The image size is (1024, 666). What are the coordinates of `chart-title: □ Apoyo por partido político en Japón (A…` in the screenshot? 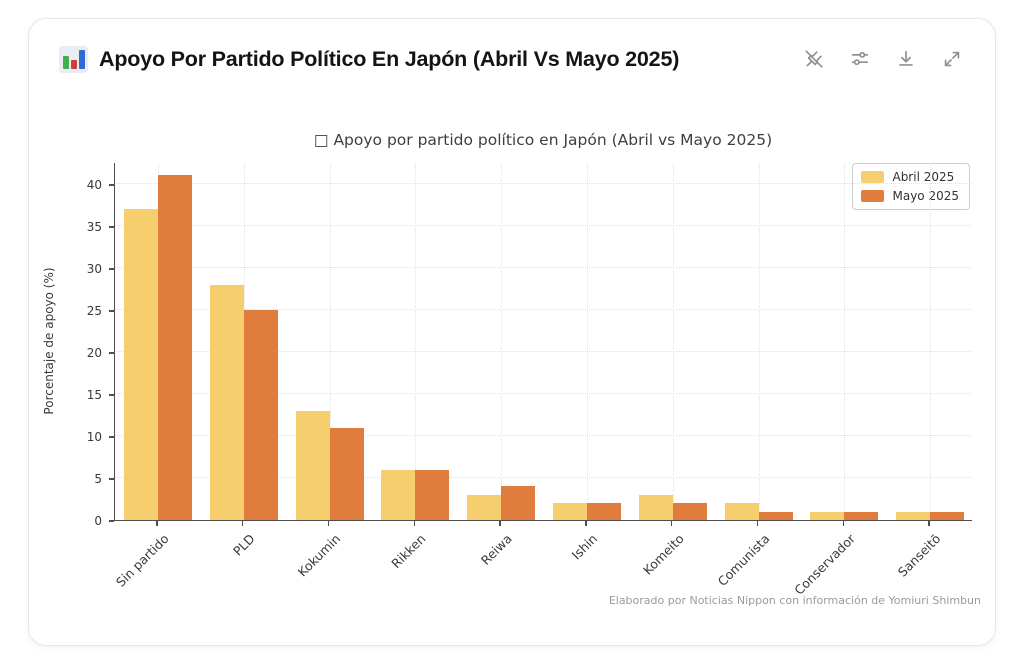 It's located at (543, 140).